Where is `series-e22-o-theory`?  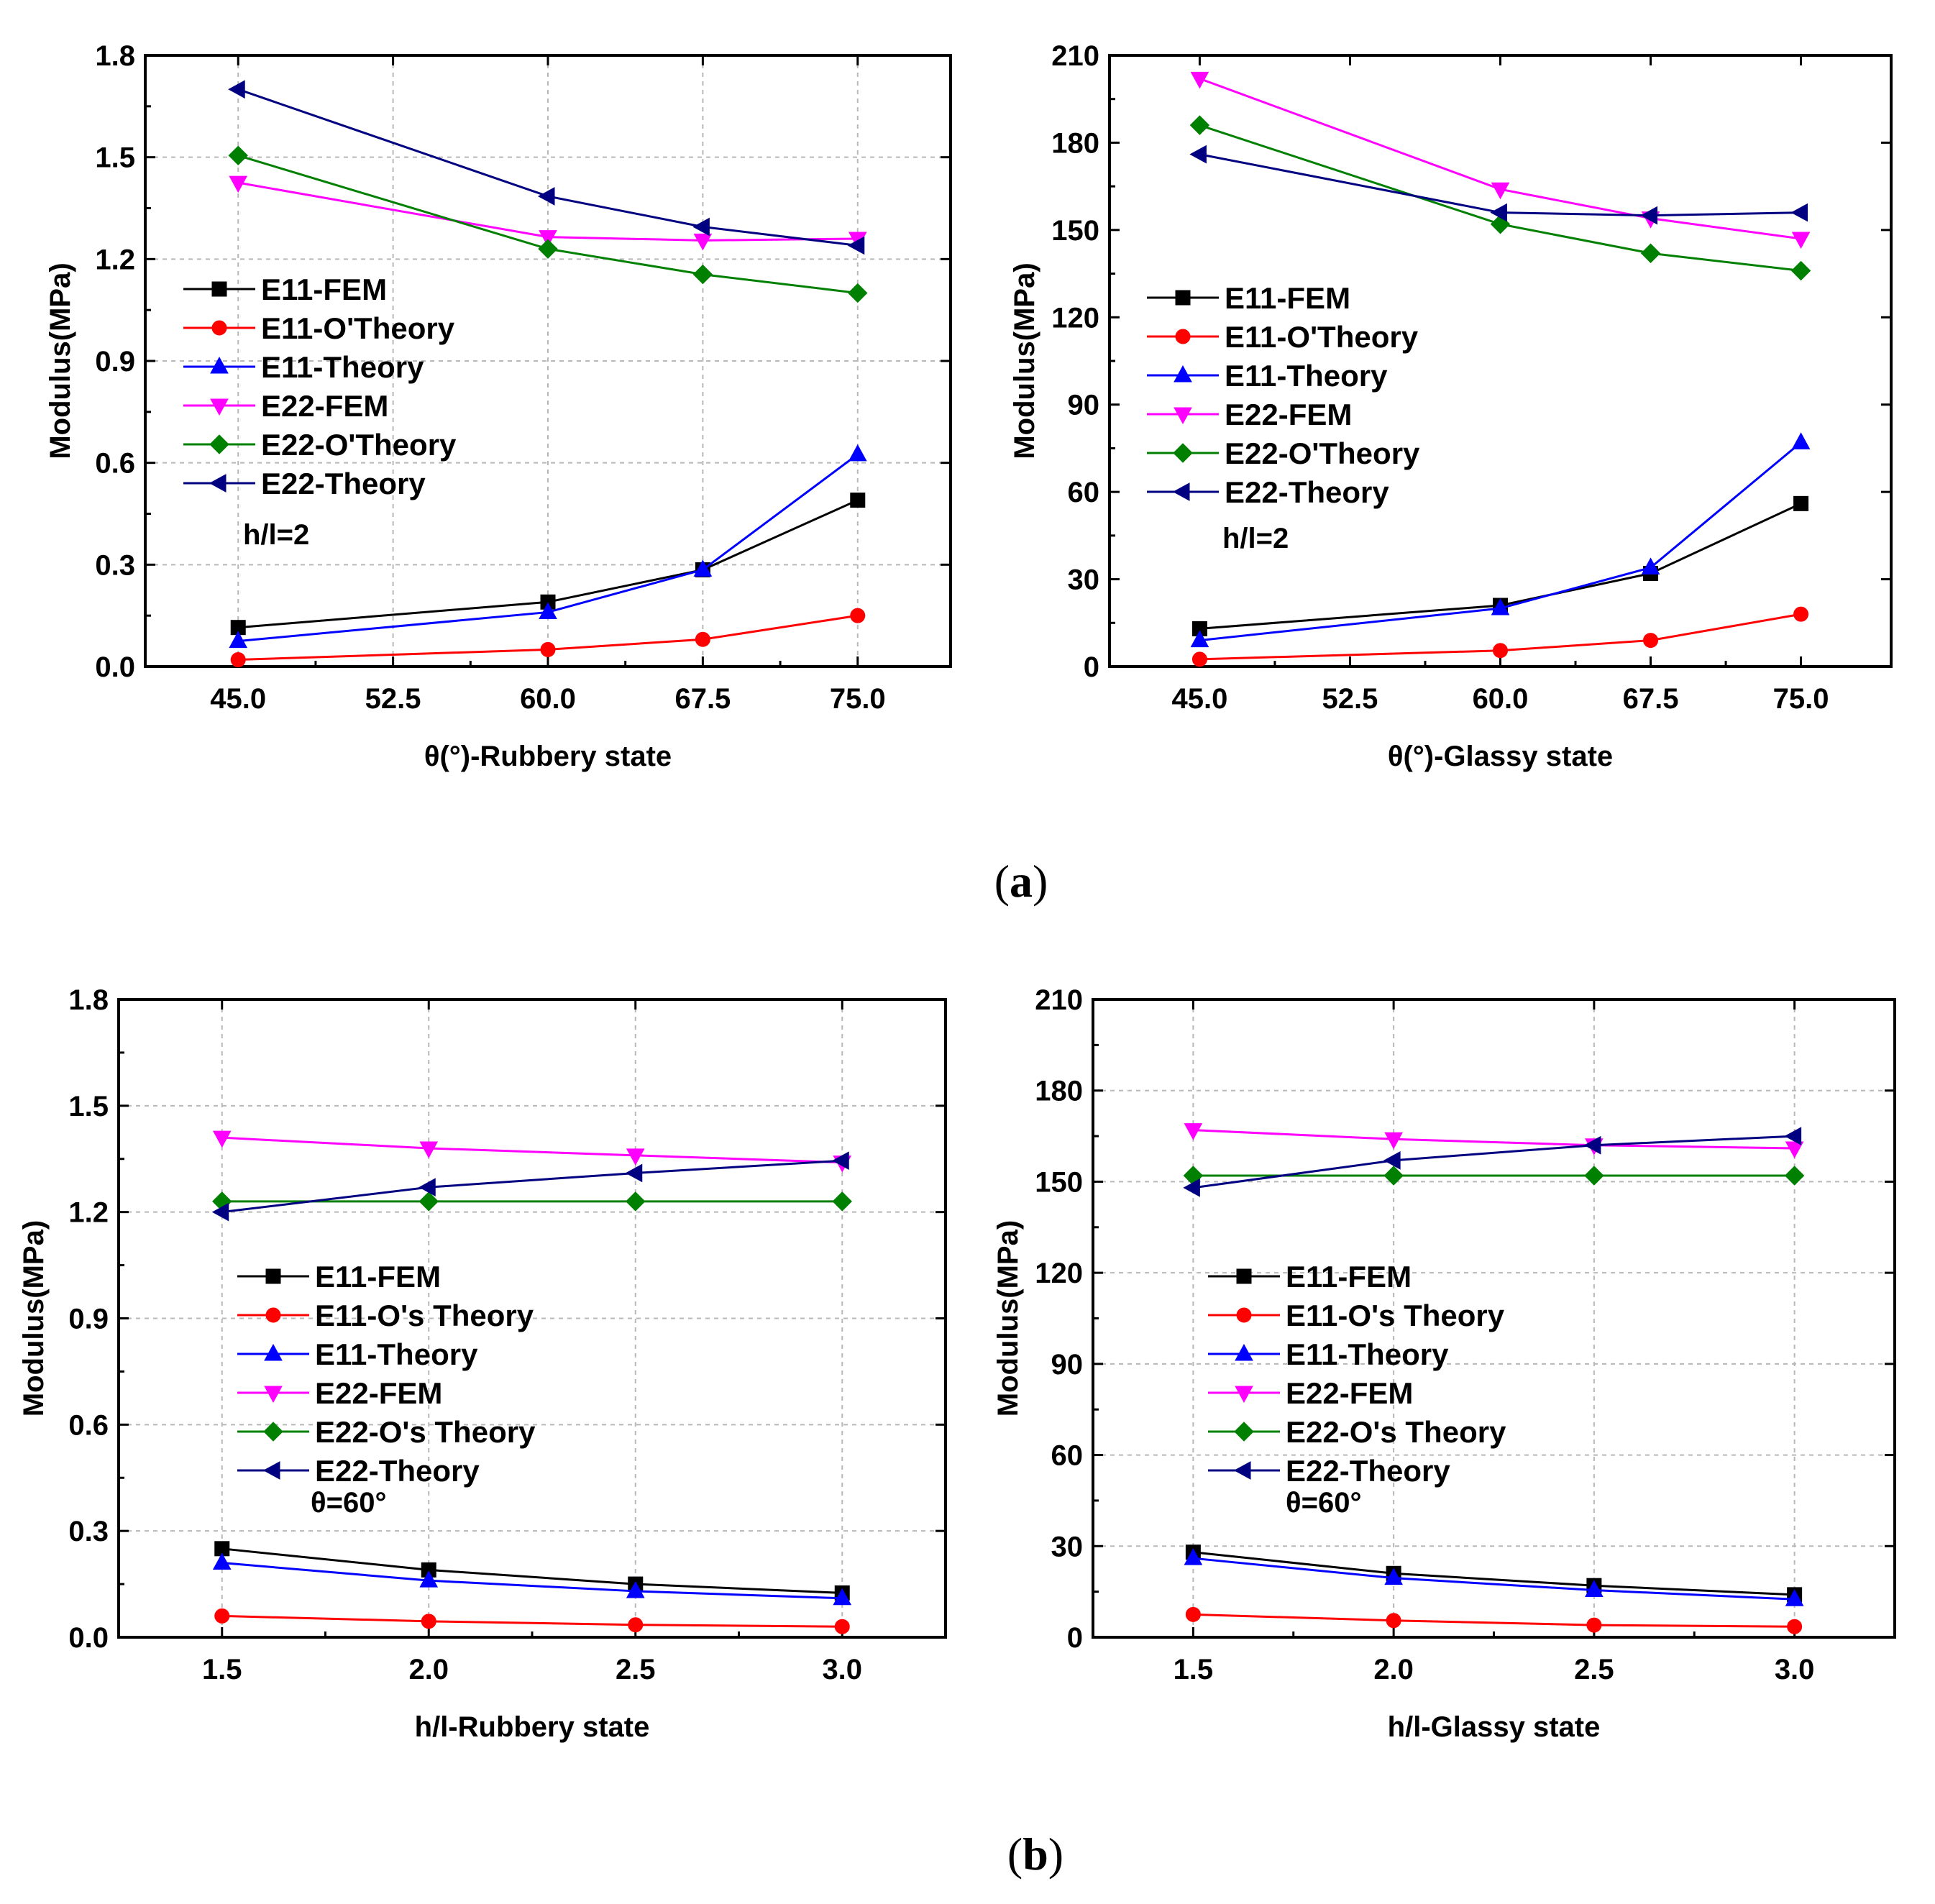 series-e22-o-theory is located at coordinates (548, 224).